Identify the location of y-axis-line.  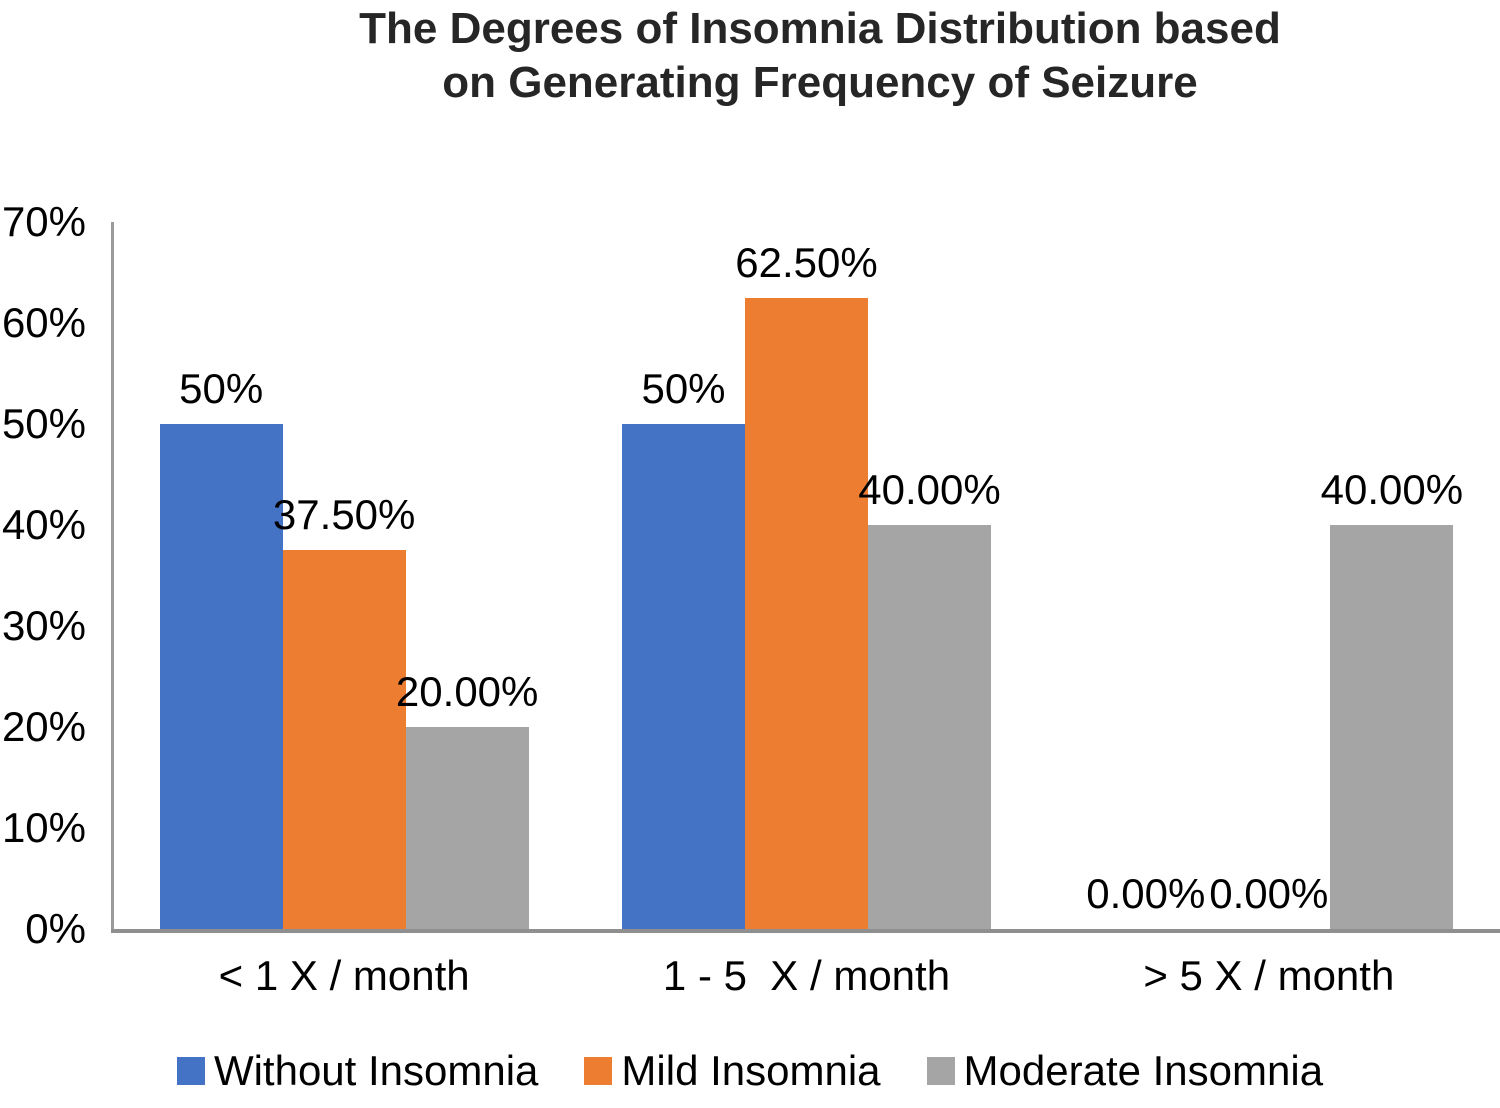
(112, 575).